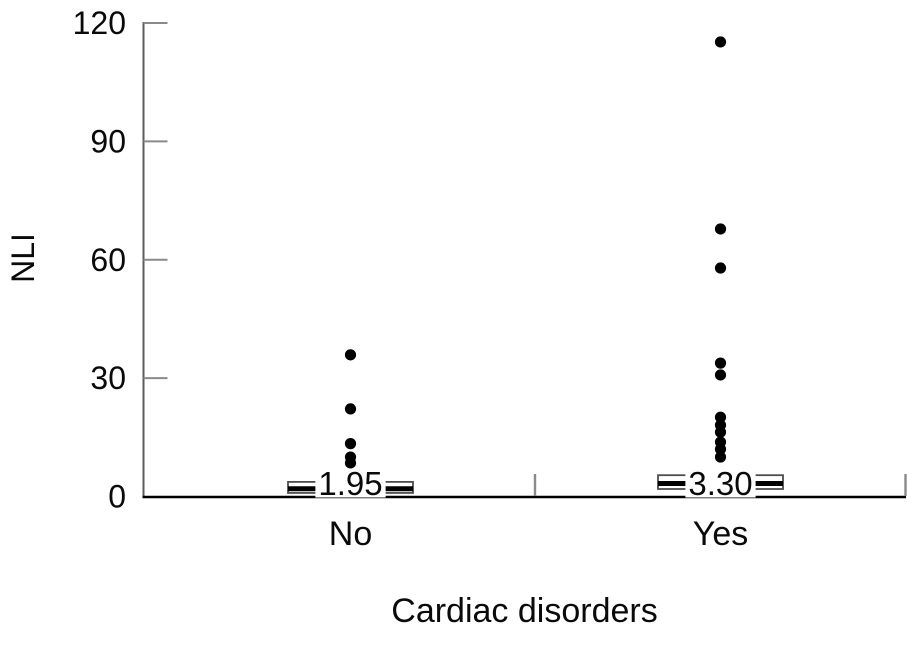 The width and height of the screenshot is (907, 646). What do you see at coordinates (720, 534) in the screenshot?
I see `category-label: Yes` at bounding box center [720, 534].